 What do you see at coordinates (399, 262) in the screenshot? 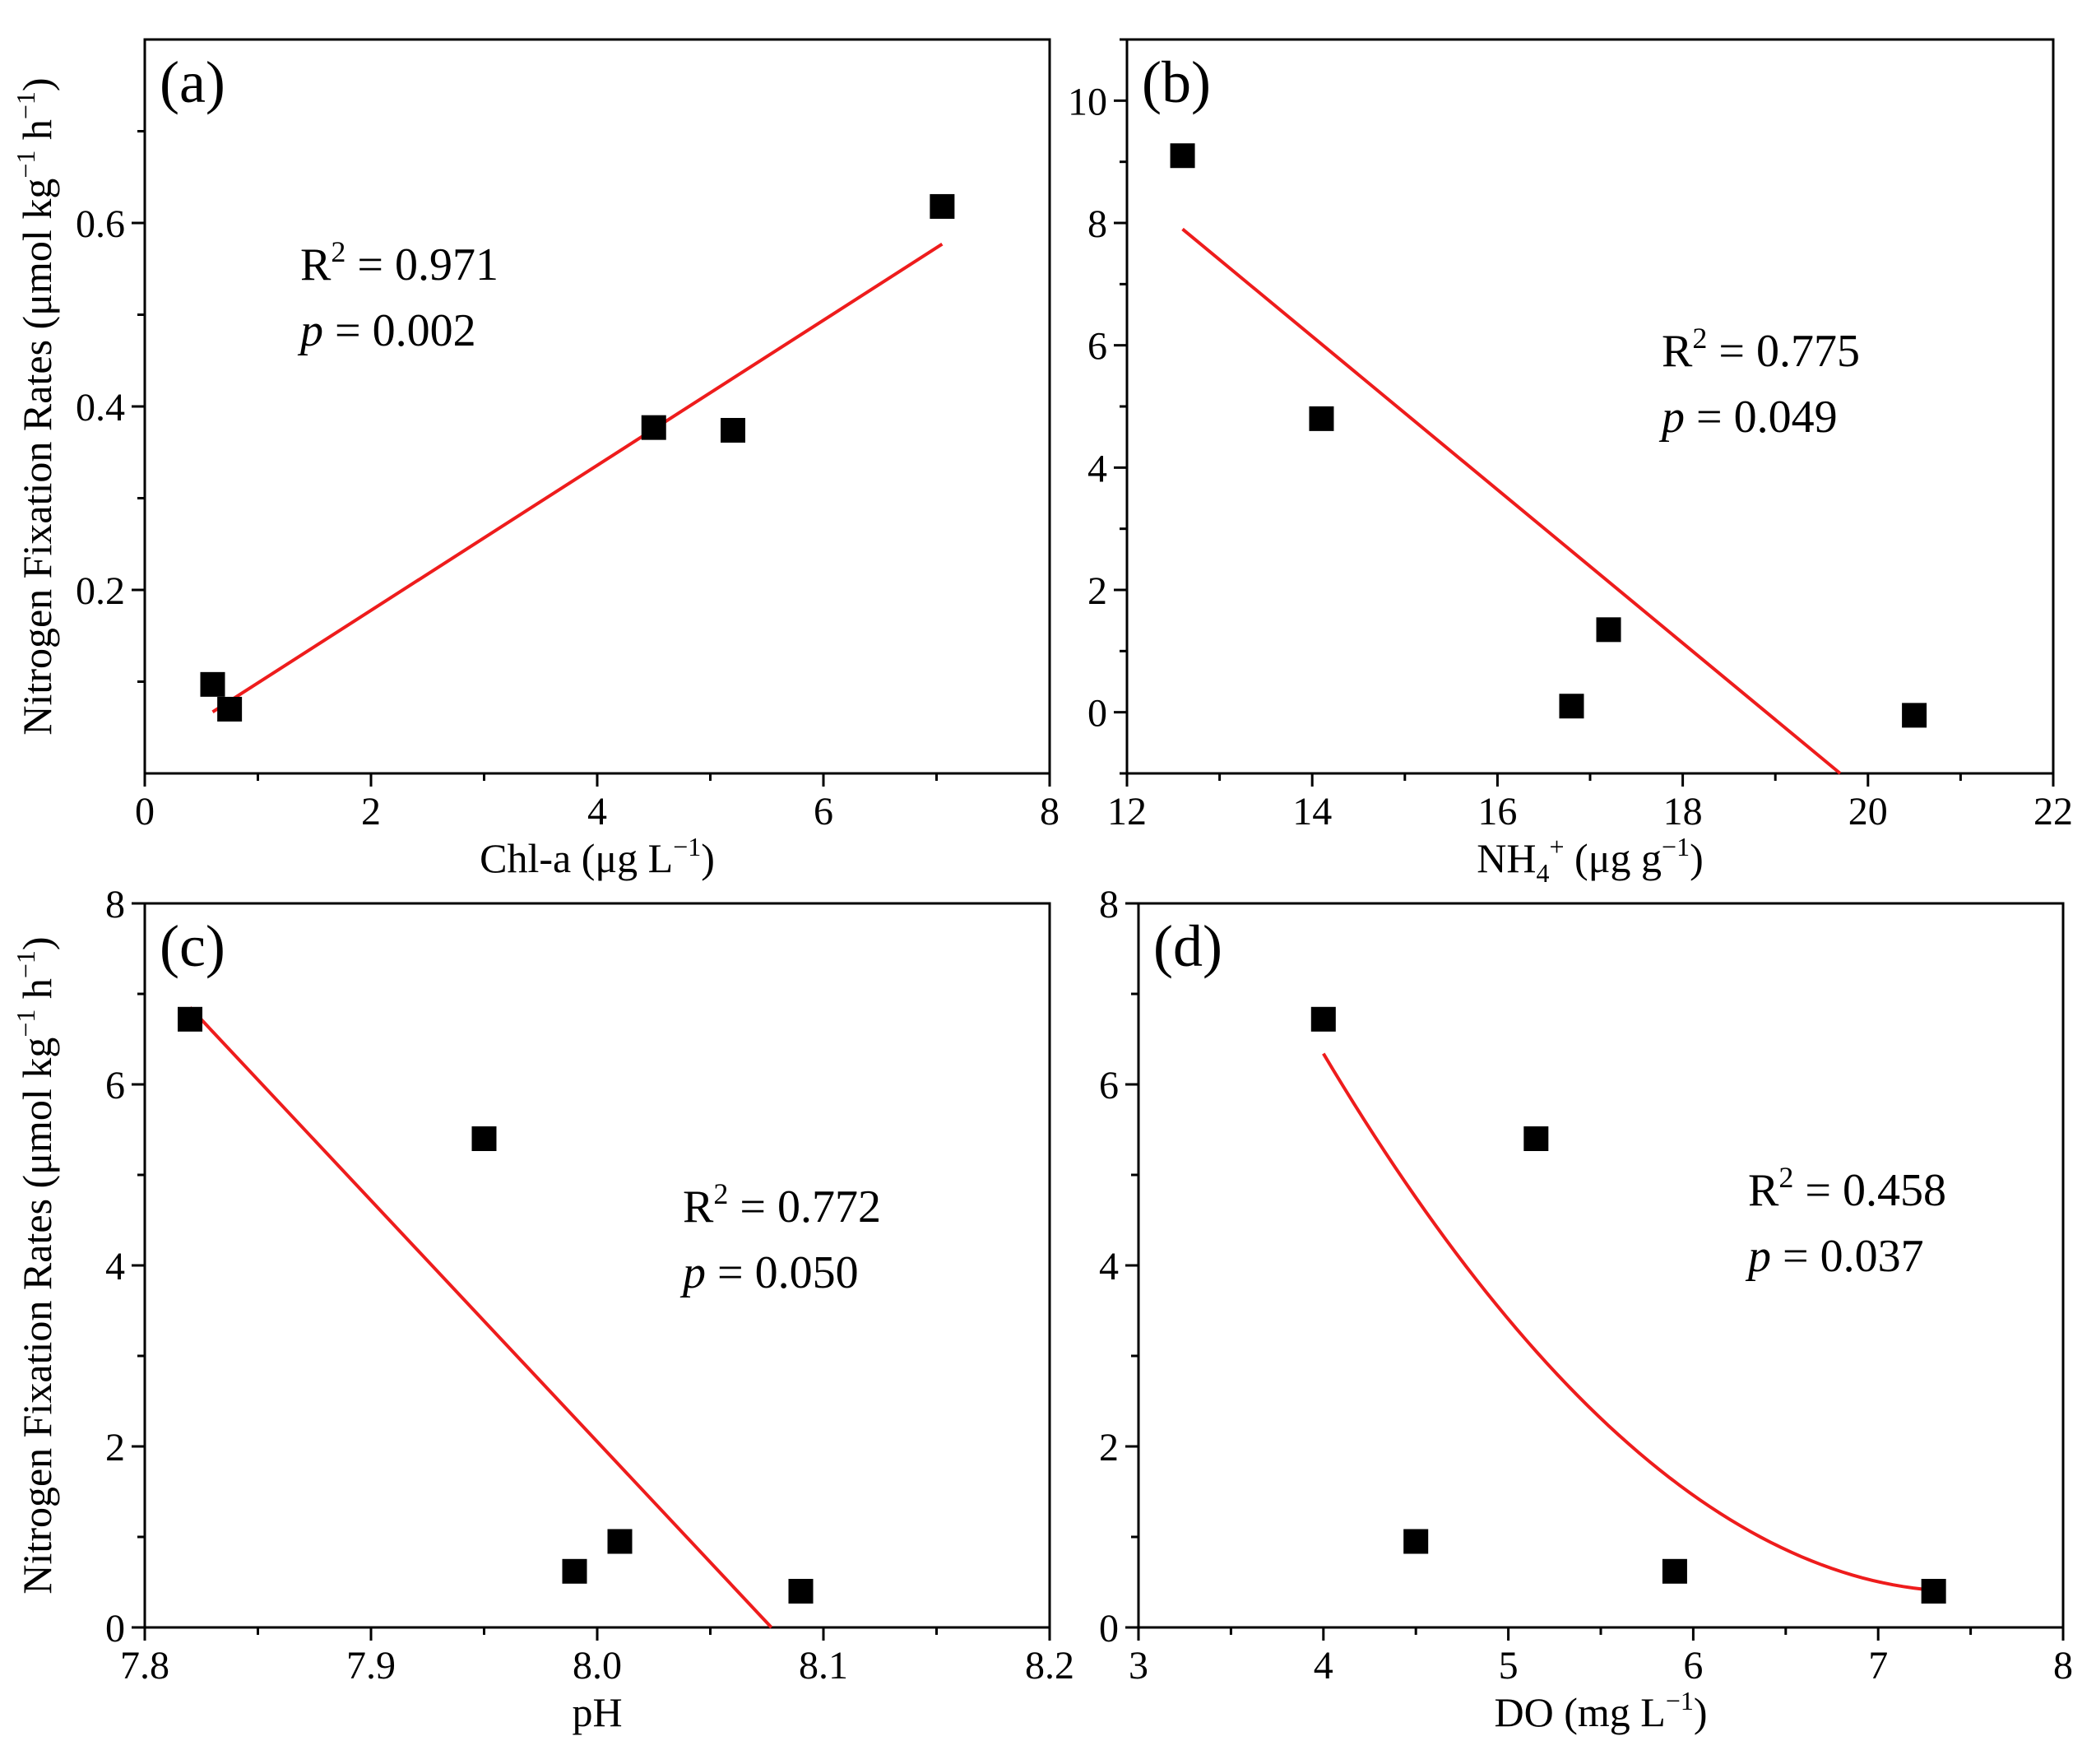
I see `r-squared-label: R2 = 0.971` at bounding box center [399, 262].